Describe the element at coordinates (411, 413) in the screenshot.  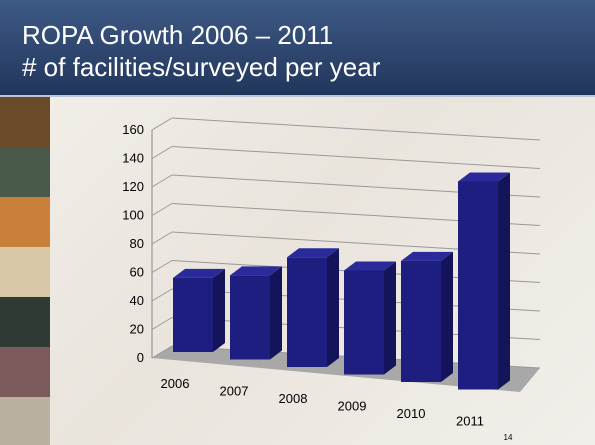
I see `x-tick-label: 2010` at that location.